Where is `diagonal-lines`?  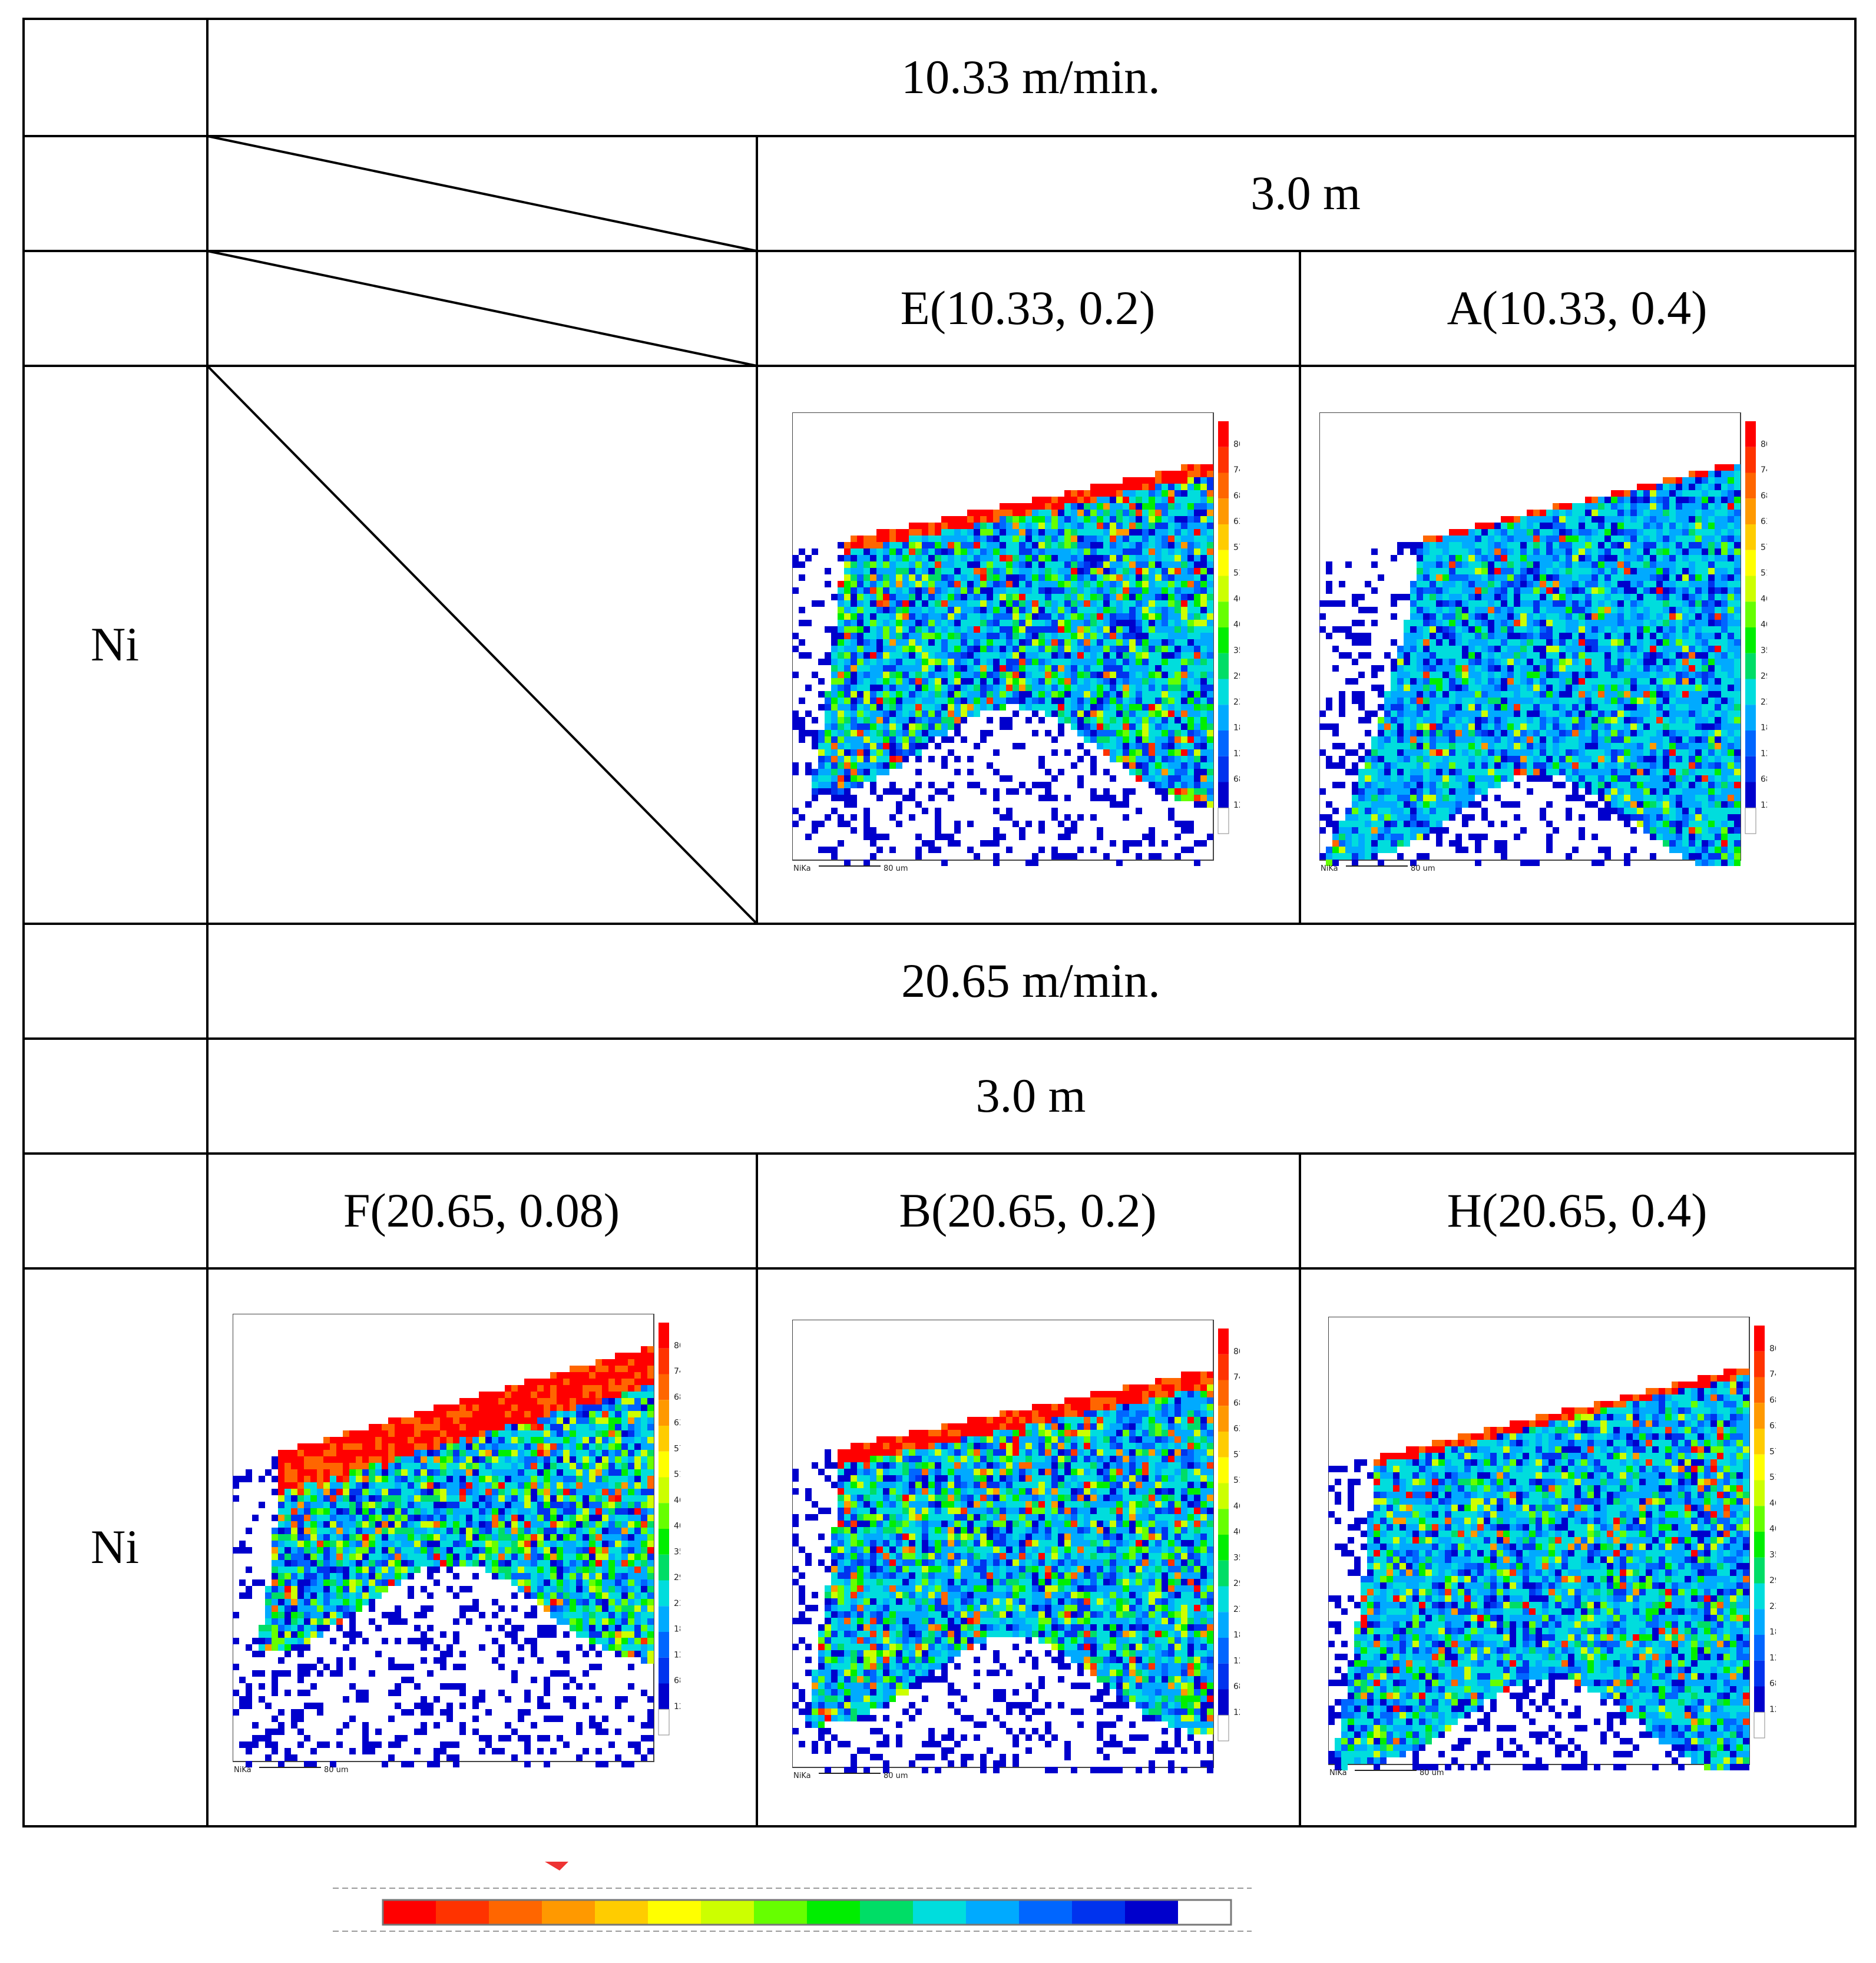
diagonal-lines is located at coordinates (482, 530).